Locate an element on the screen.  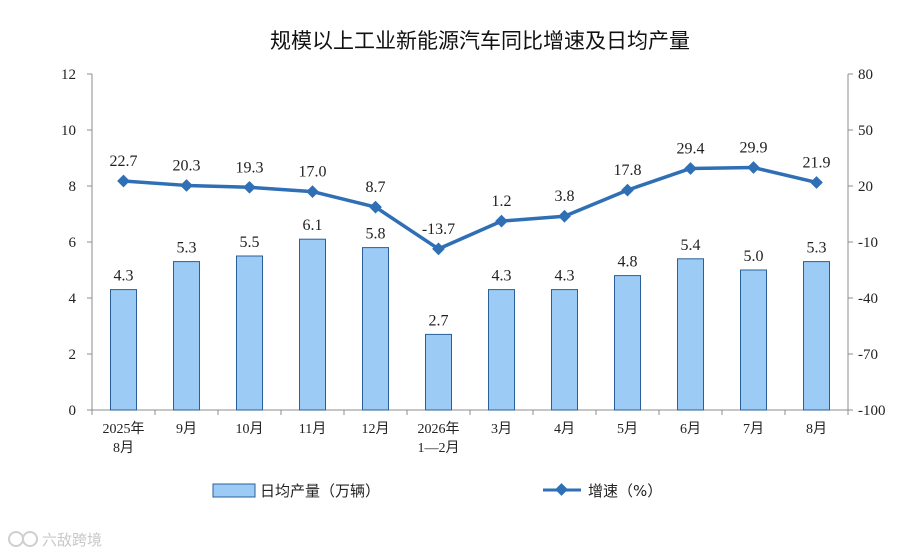
x-tick-label: 3月 is located at coordinates (501, 429).